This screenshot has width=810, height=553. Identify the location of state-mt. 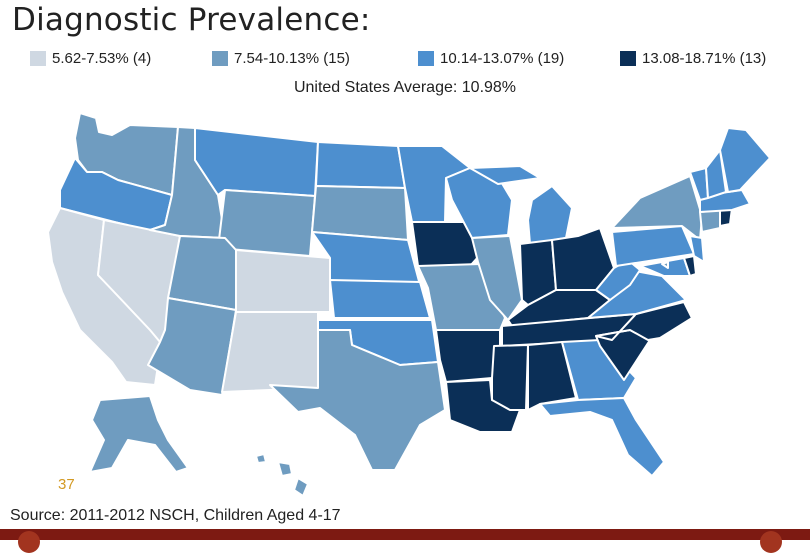
(256, 162).